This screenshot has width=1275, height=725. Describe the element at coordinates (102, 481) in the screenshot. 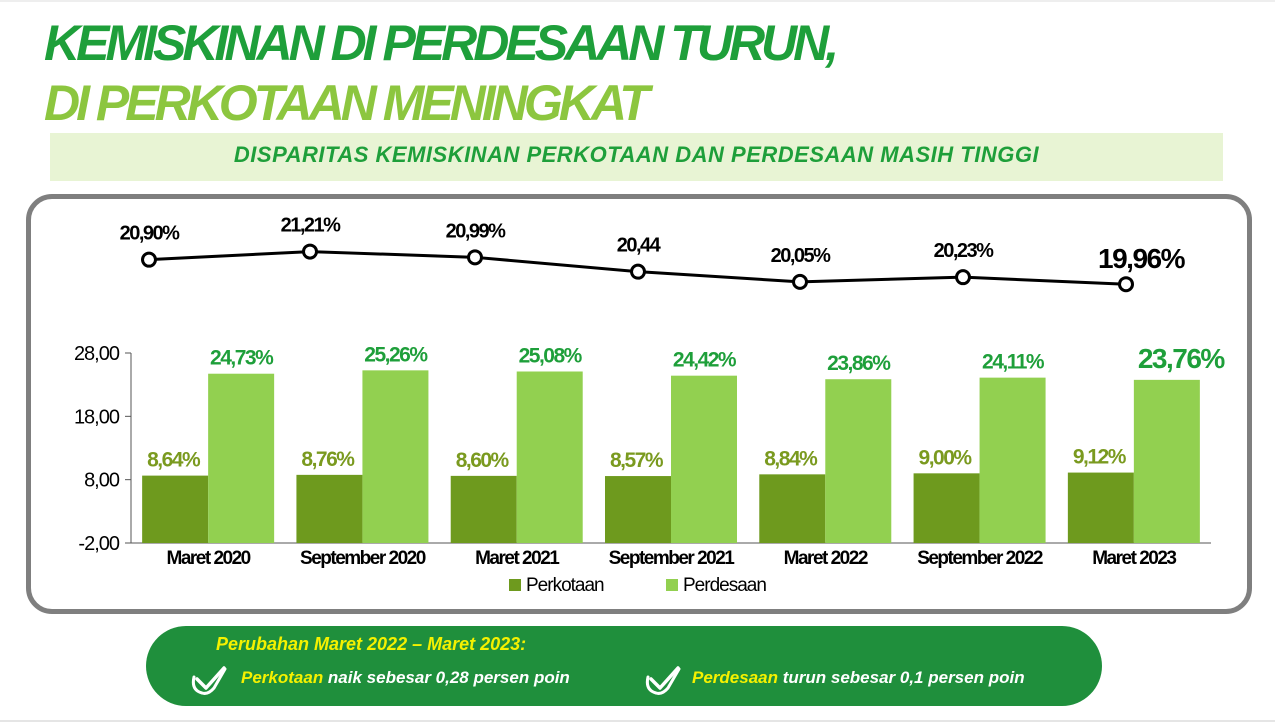

I see `y-tick-label: 8,00` at that location.